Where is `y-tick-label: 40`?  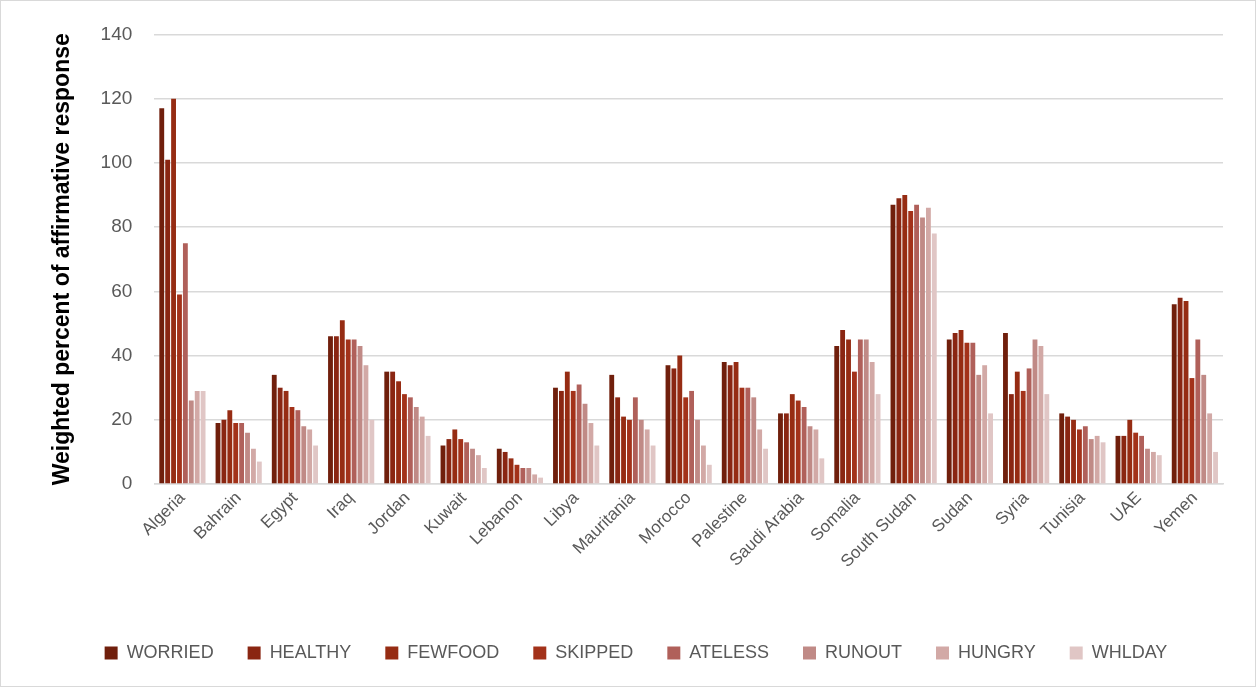 y-tick-label: 40 is located at coordinates (122, 354).